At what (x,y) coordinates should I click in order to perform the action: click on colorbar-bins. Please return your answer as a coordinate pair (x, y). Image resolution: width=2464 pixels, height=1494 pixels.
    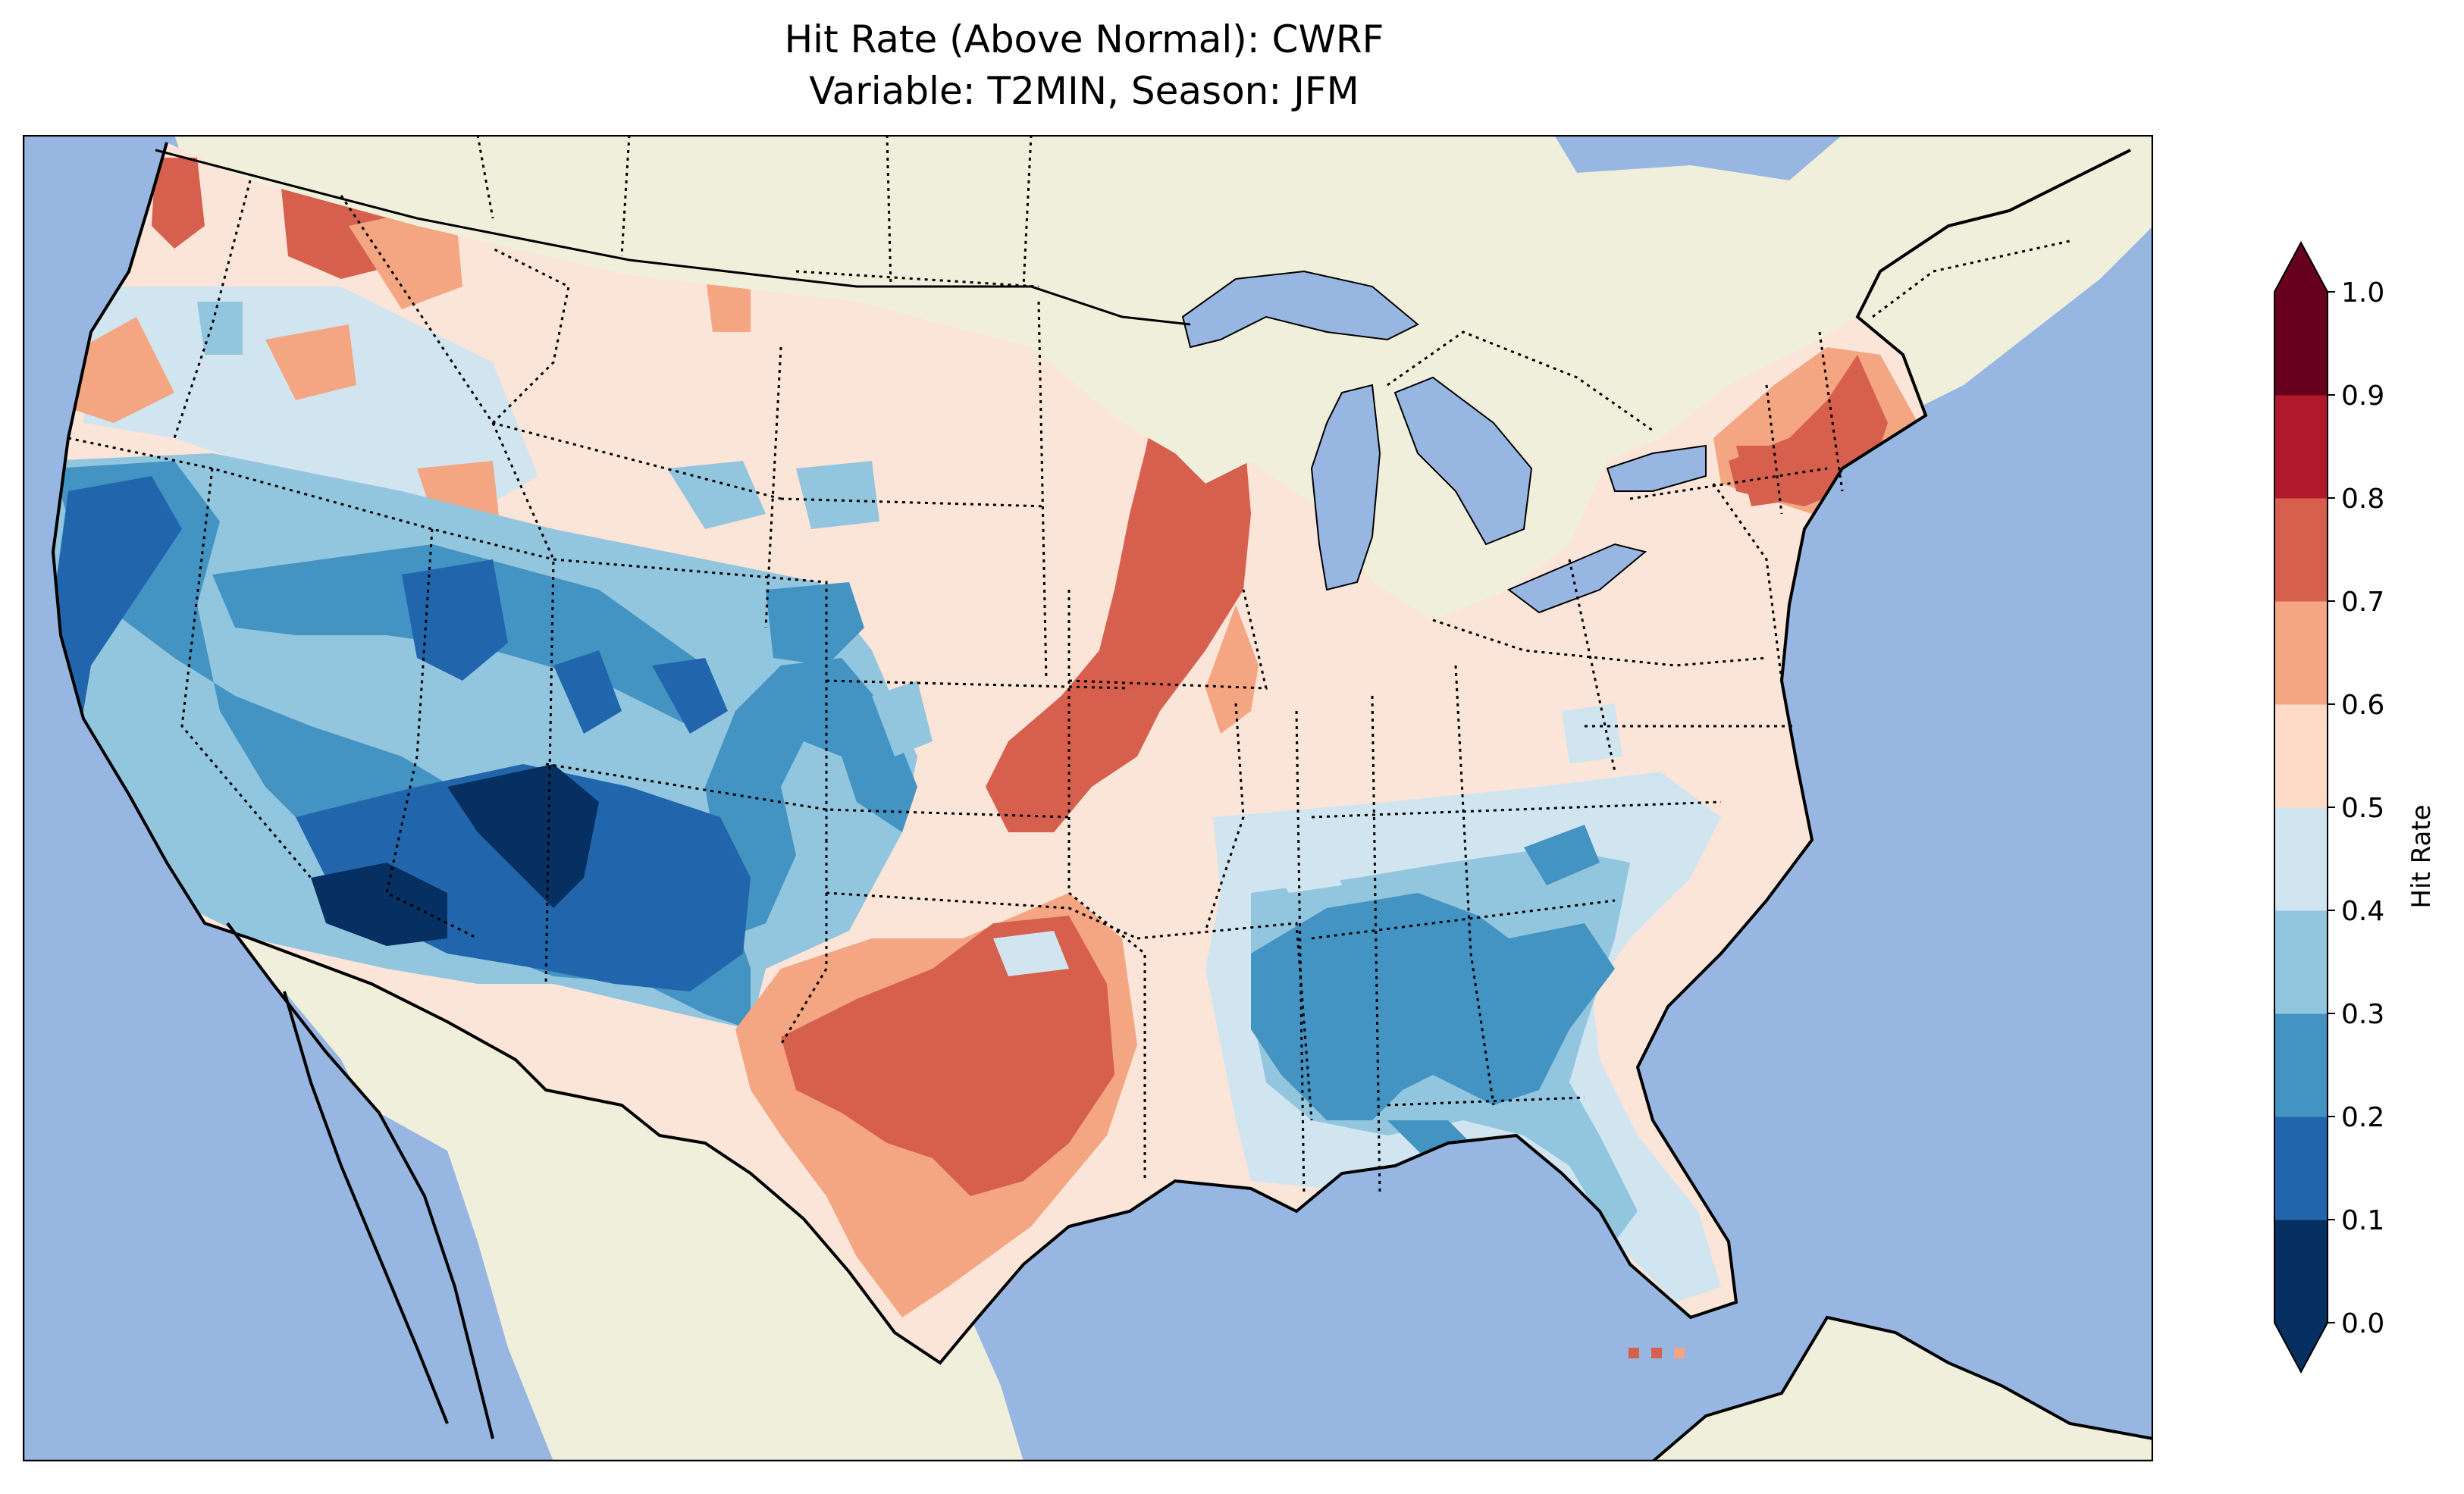
    Looking at the image, I should click on (2301, 807).